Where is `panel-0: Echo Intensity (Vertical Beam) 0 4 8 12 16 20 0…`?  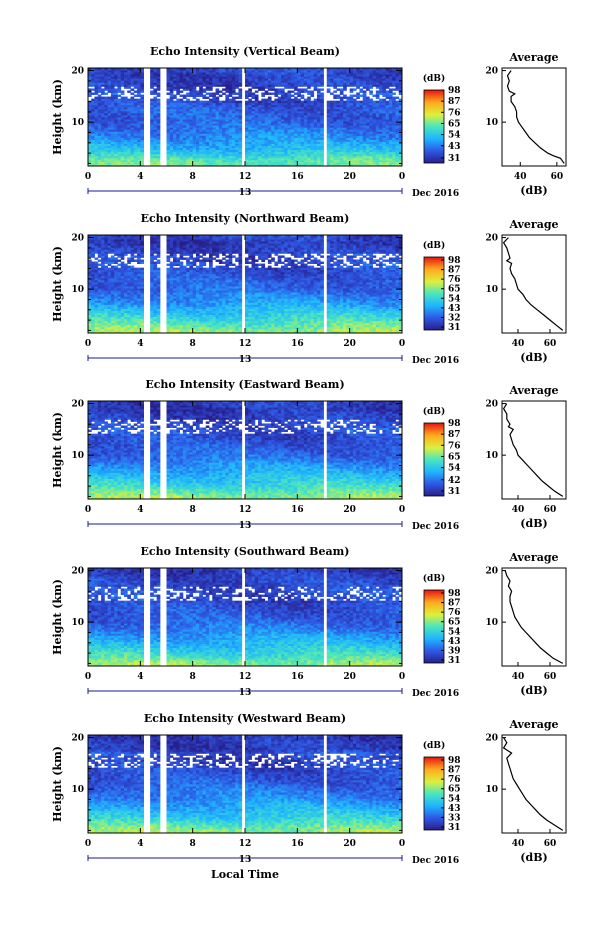
panel-0: Echo Intensity (Vertical Beam) 0 4 8 12 16 20 0… is located at coordinates (309, 122).